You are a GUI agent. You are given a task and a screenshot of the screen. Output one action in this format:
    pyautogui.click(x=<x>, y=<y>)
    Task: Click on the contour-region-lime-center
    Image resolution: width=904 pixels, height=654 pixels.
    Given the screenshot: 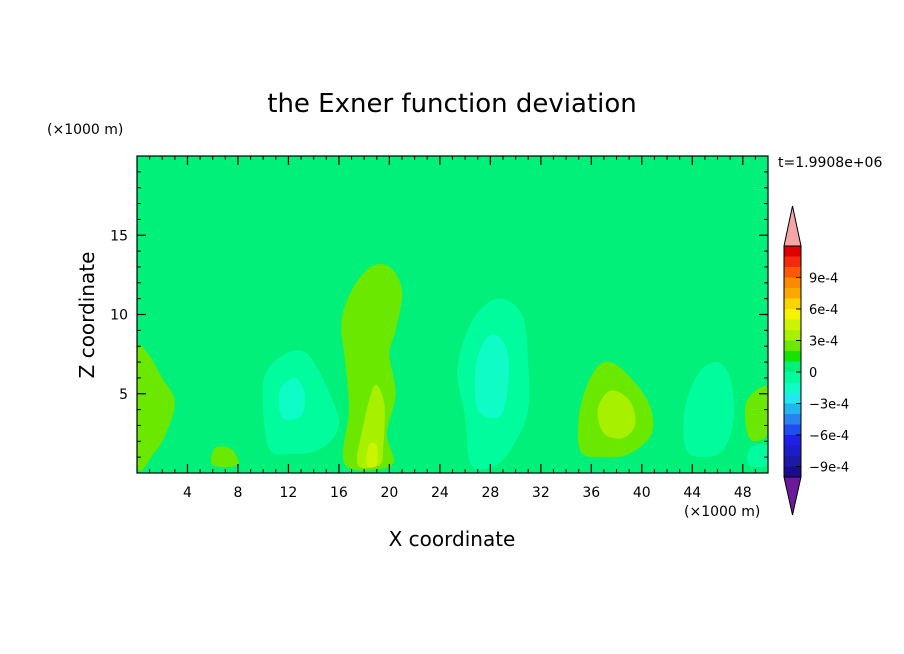 What is the action you would take?
    pyautogui.click(x=370, y=426)
    